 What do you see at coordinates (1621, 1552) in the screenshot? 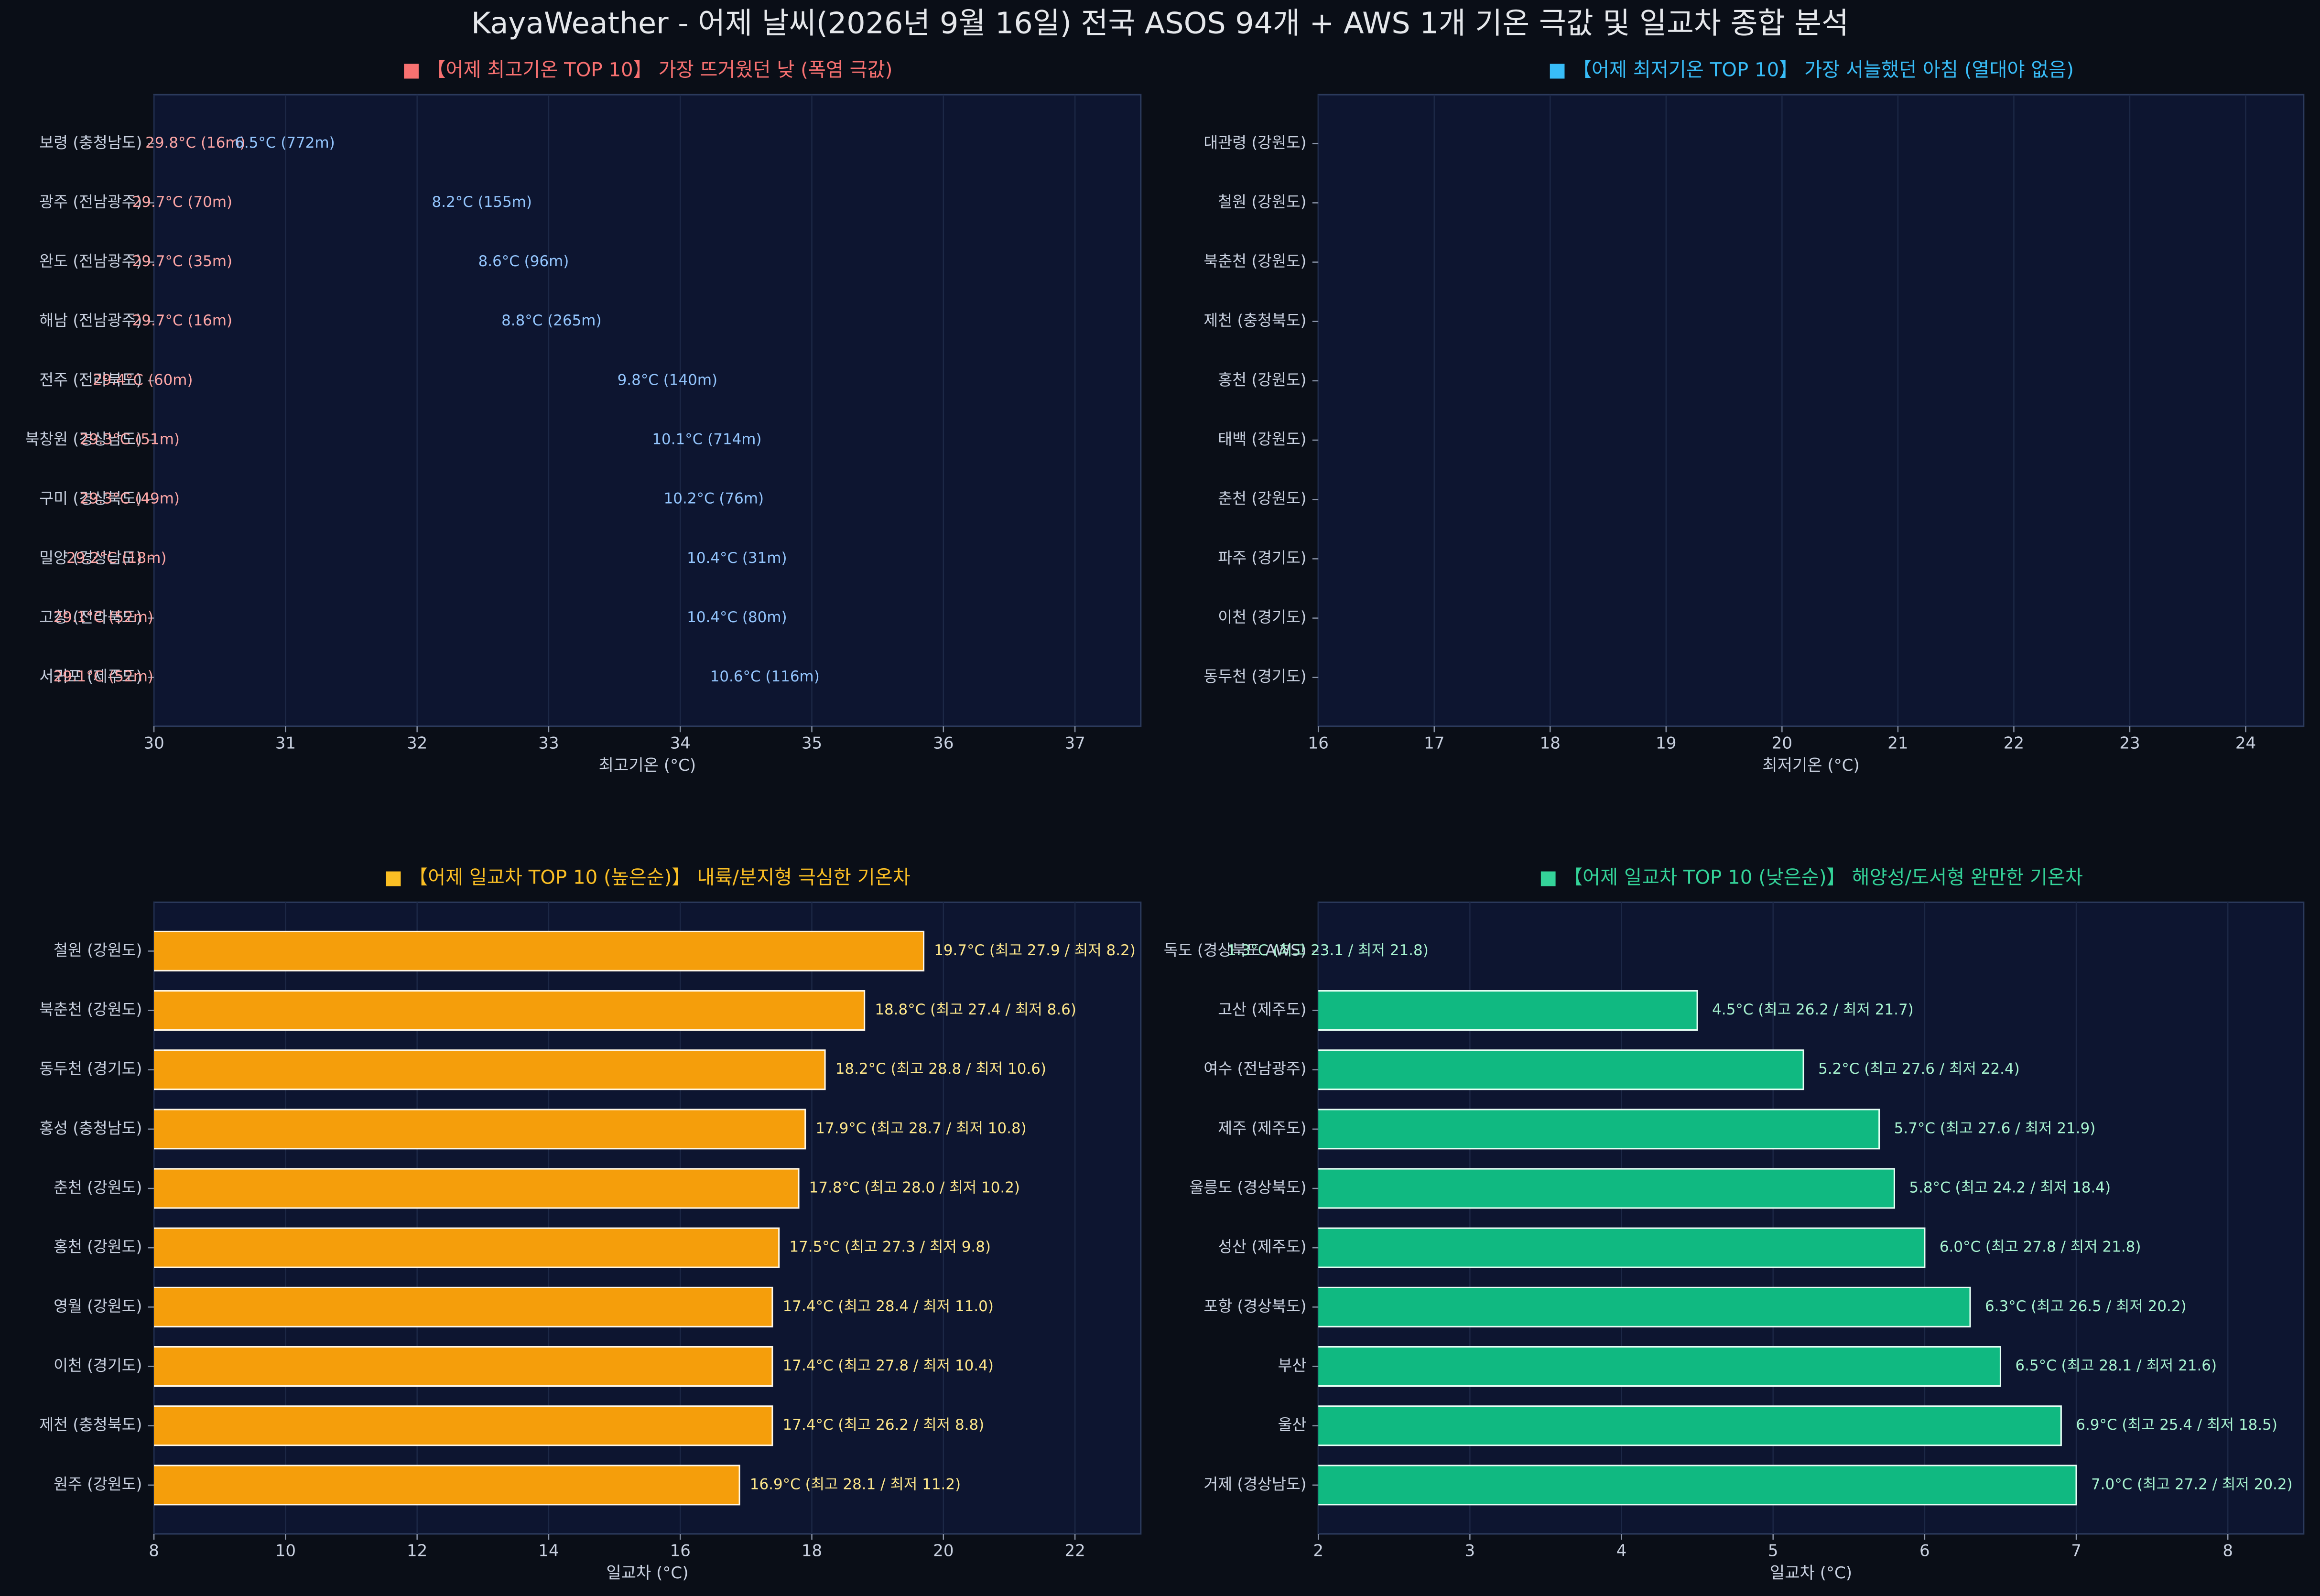
I see `x-tick-label: 4` at bounding box center [1621, 1552].